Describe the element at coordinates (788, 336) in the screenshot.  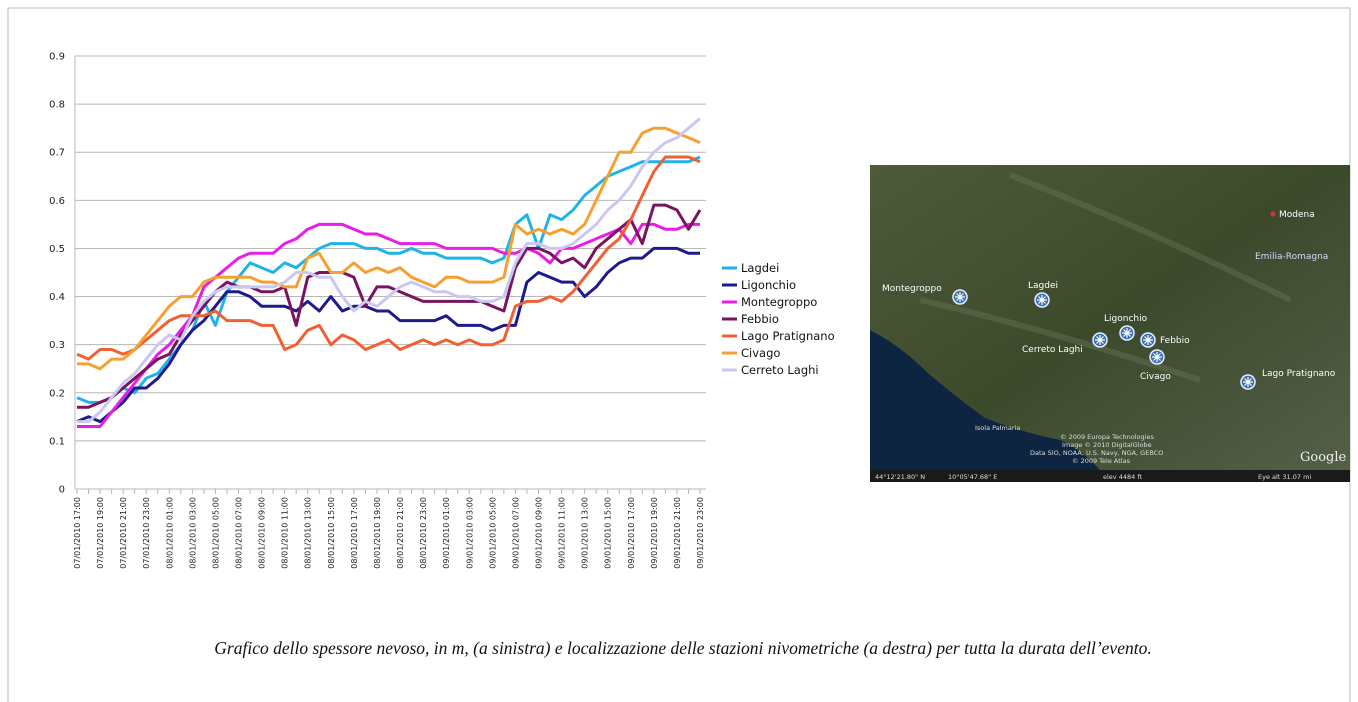
I see `legend-label: Lago Pratignano` at that location.